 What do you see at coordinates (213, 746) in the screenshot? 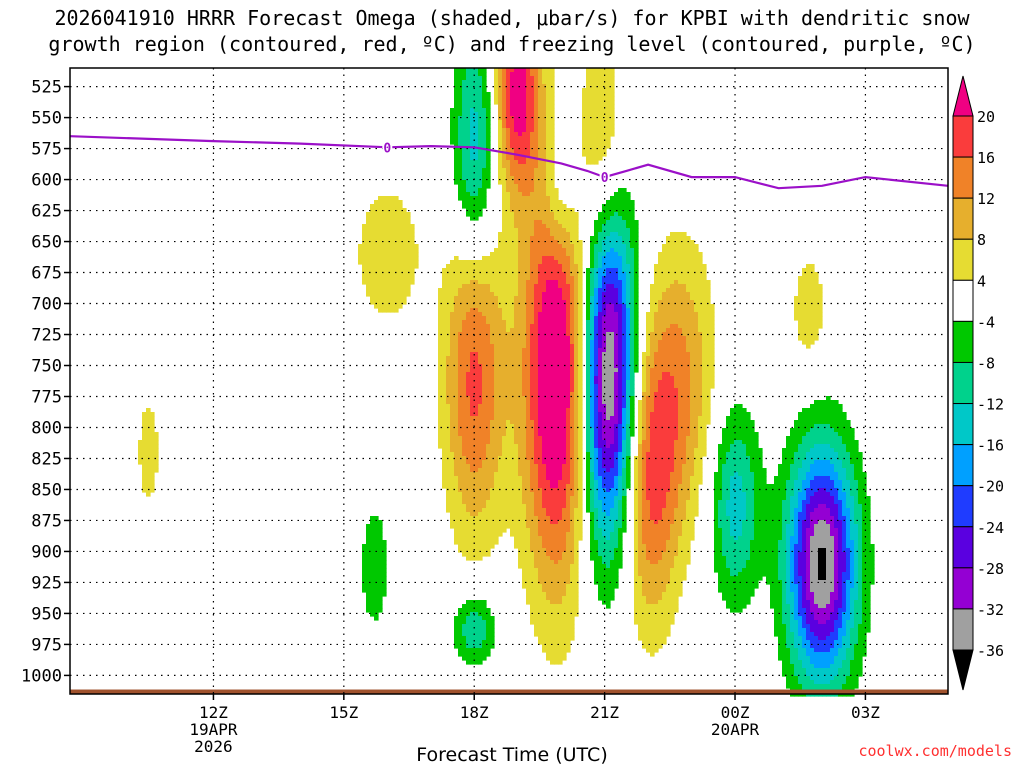
I see `x-tick-year: 2026` at bounding box center [213, 746].